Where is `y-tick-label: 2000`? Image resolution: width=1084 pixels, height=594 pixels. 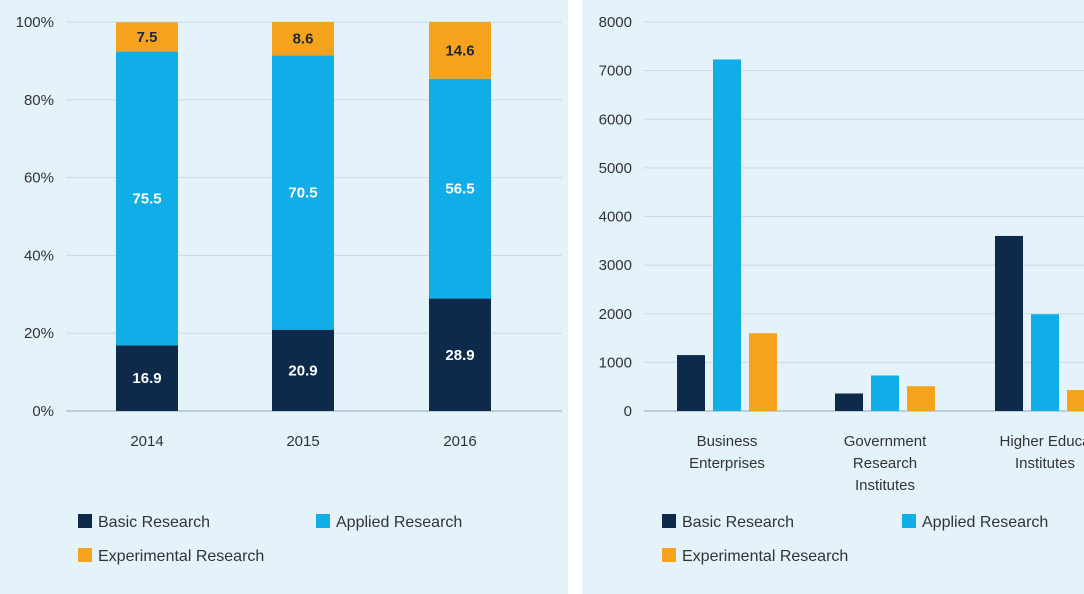 y-tick-label: 2000 is located at coordinates (615, 314).